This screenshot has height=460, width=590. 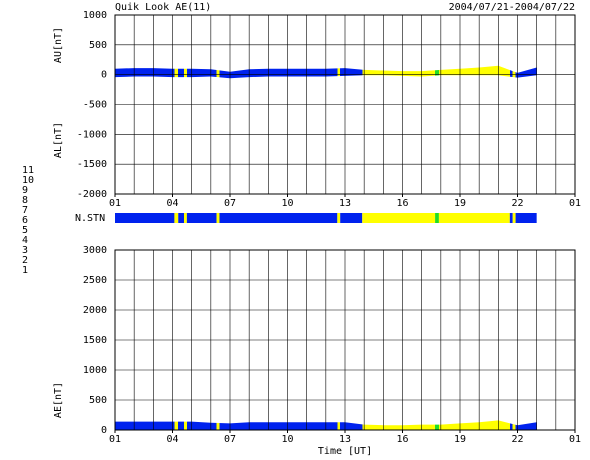 What do you see at coordinates (25, 220) in the screenshot?
I see `legend-entry: 6` at bounding box center [25, 220].